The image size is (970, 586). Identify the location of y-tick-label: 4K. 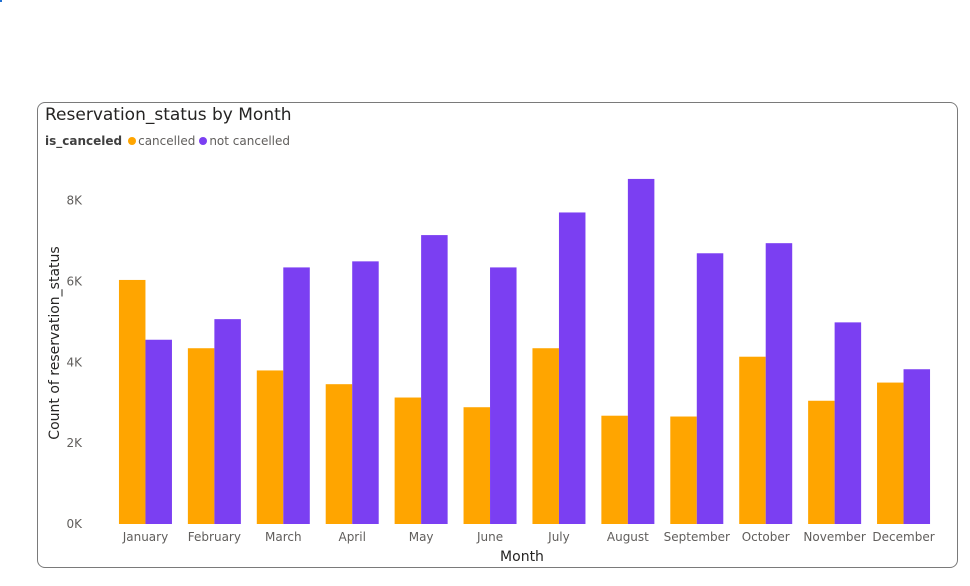
(74, 362).